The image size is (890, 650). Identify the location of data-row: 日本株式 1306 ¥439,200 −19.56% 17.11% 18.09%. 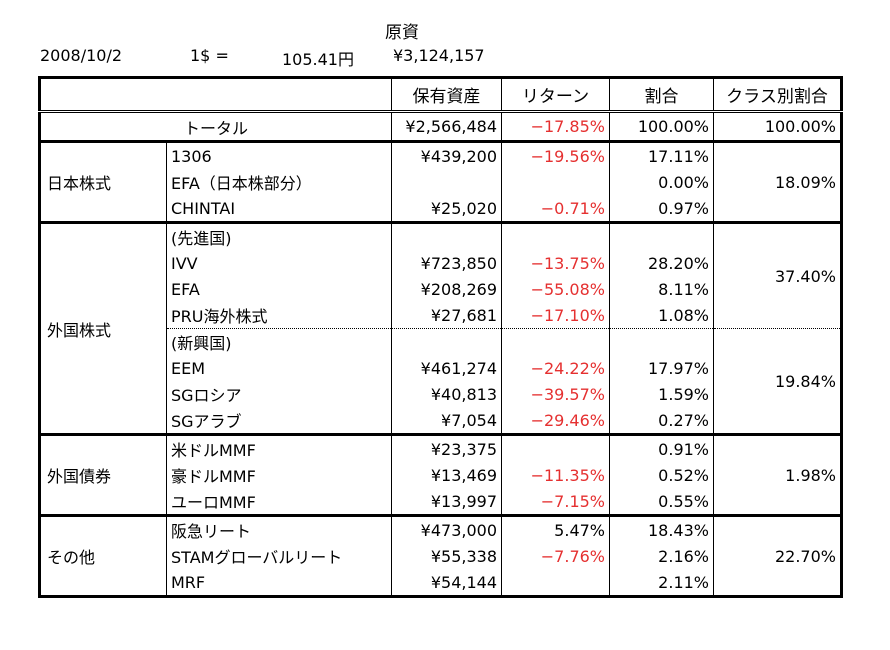
(440, 181).